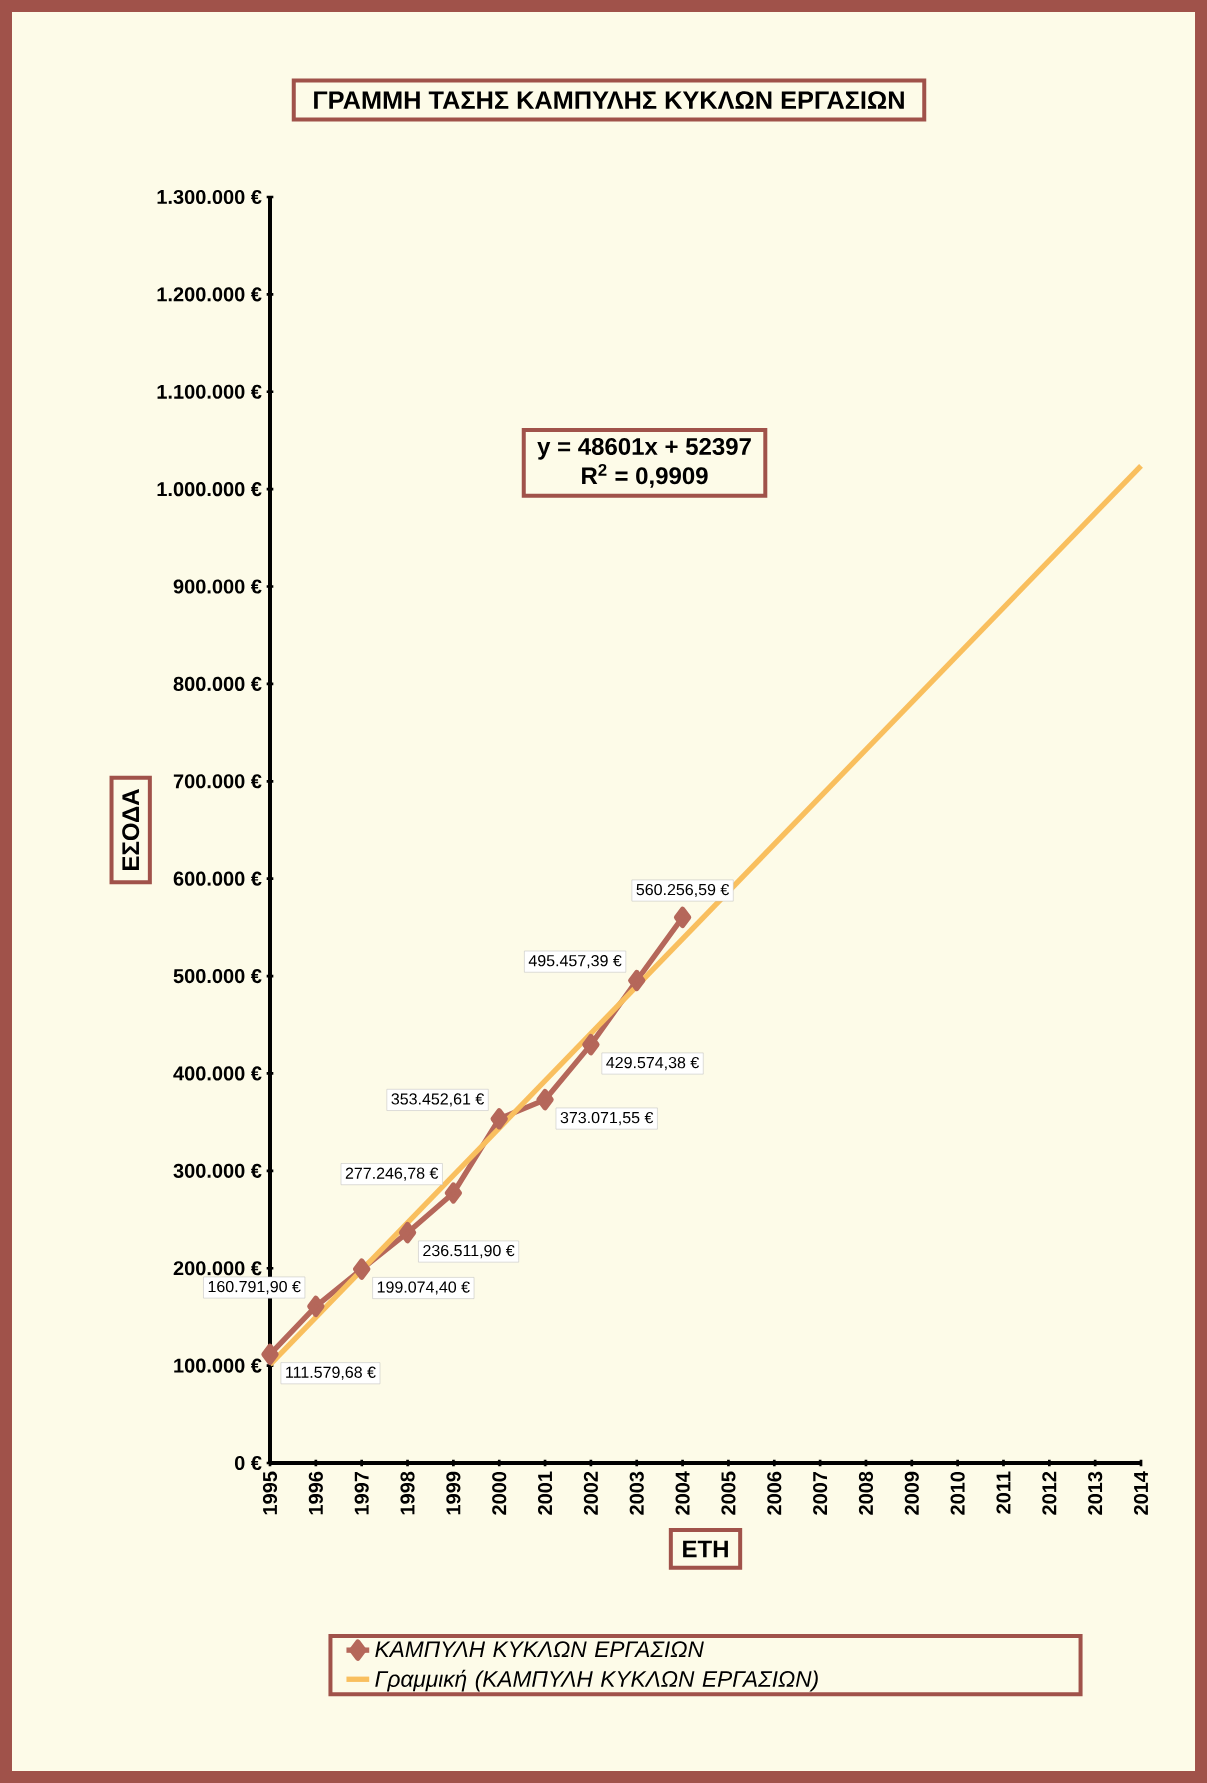 The width and height of the screenshot is (1207, 1783). Describe the element at coordinates (820, 1493) in the screenshot. I see `x-tick-label: 2007` at that location.